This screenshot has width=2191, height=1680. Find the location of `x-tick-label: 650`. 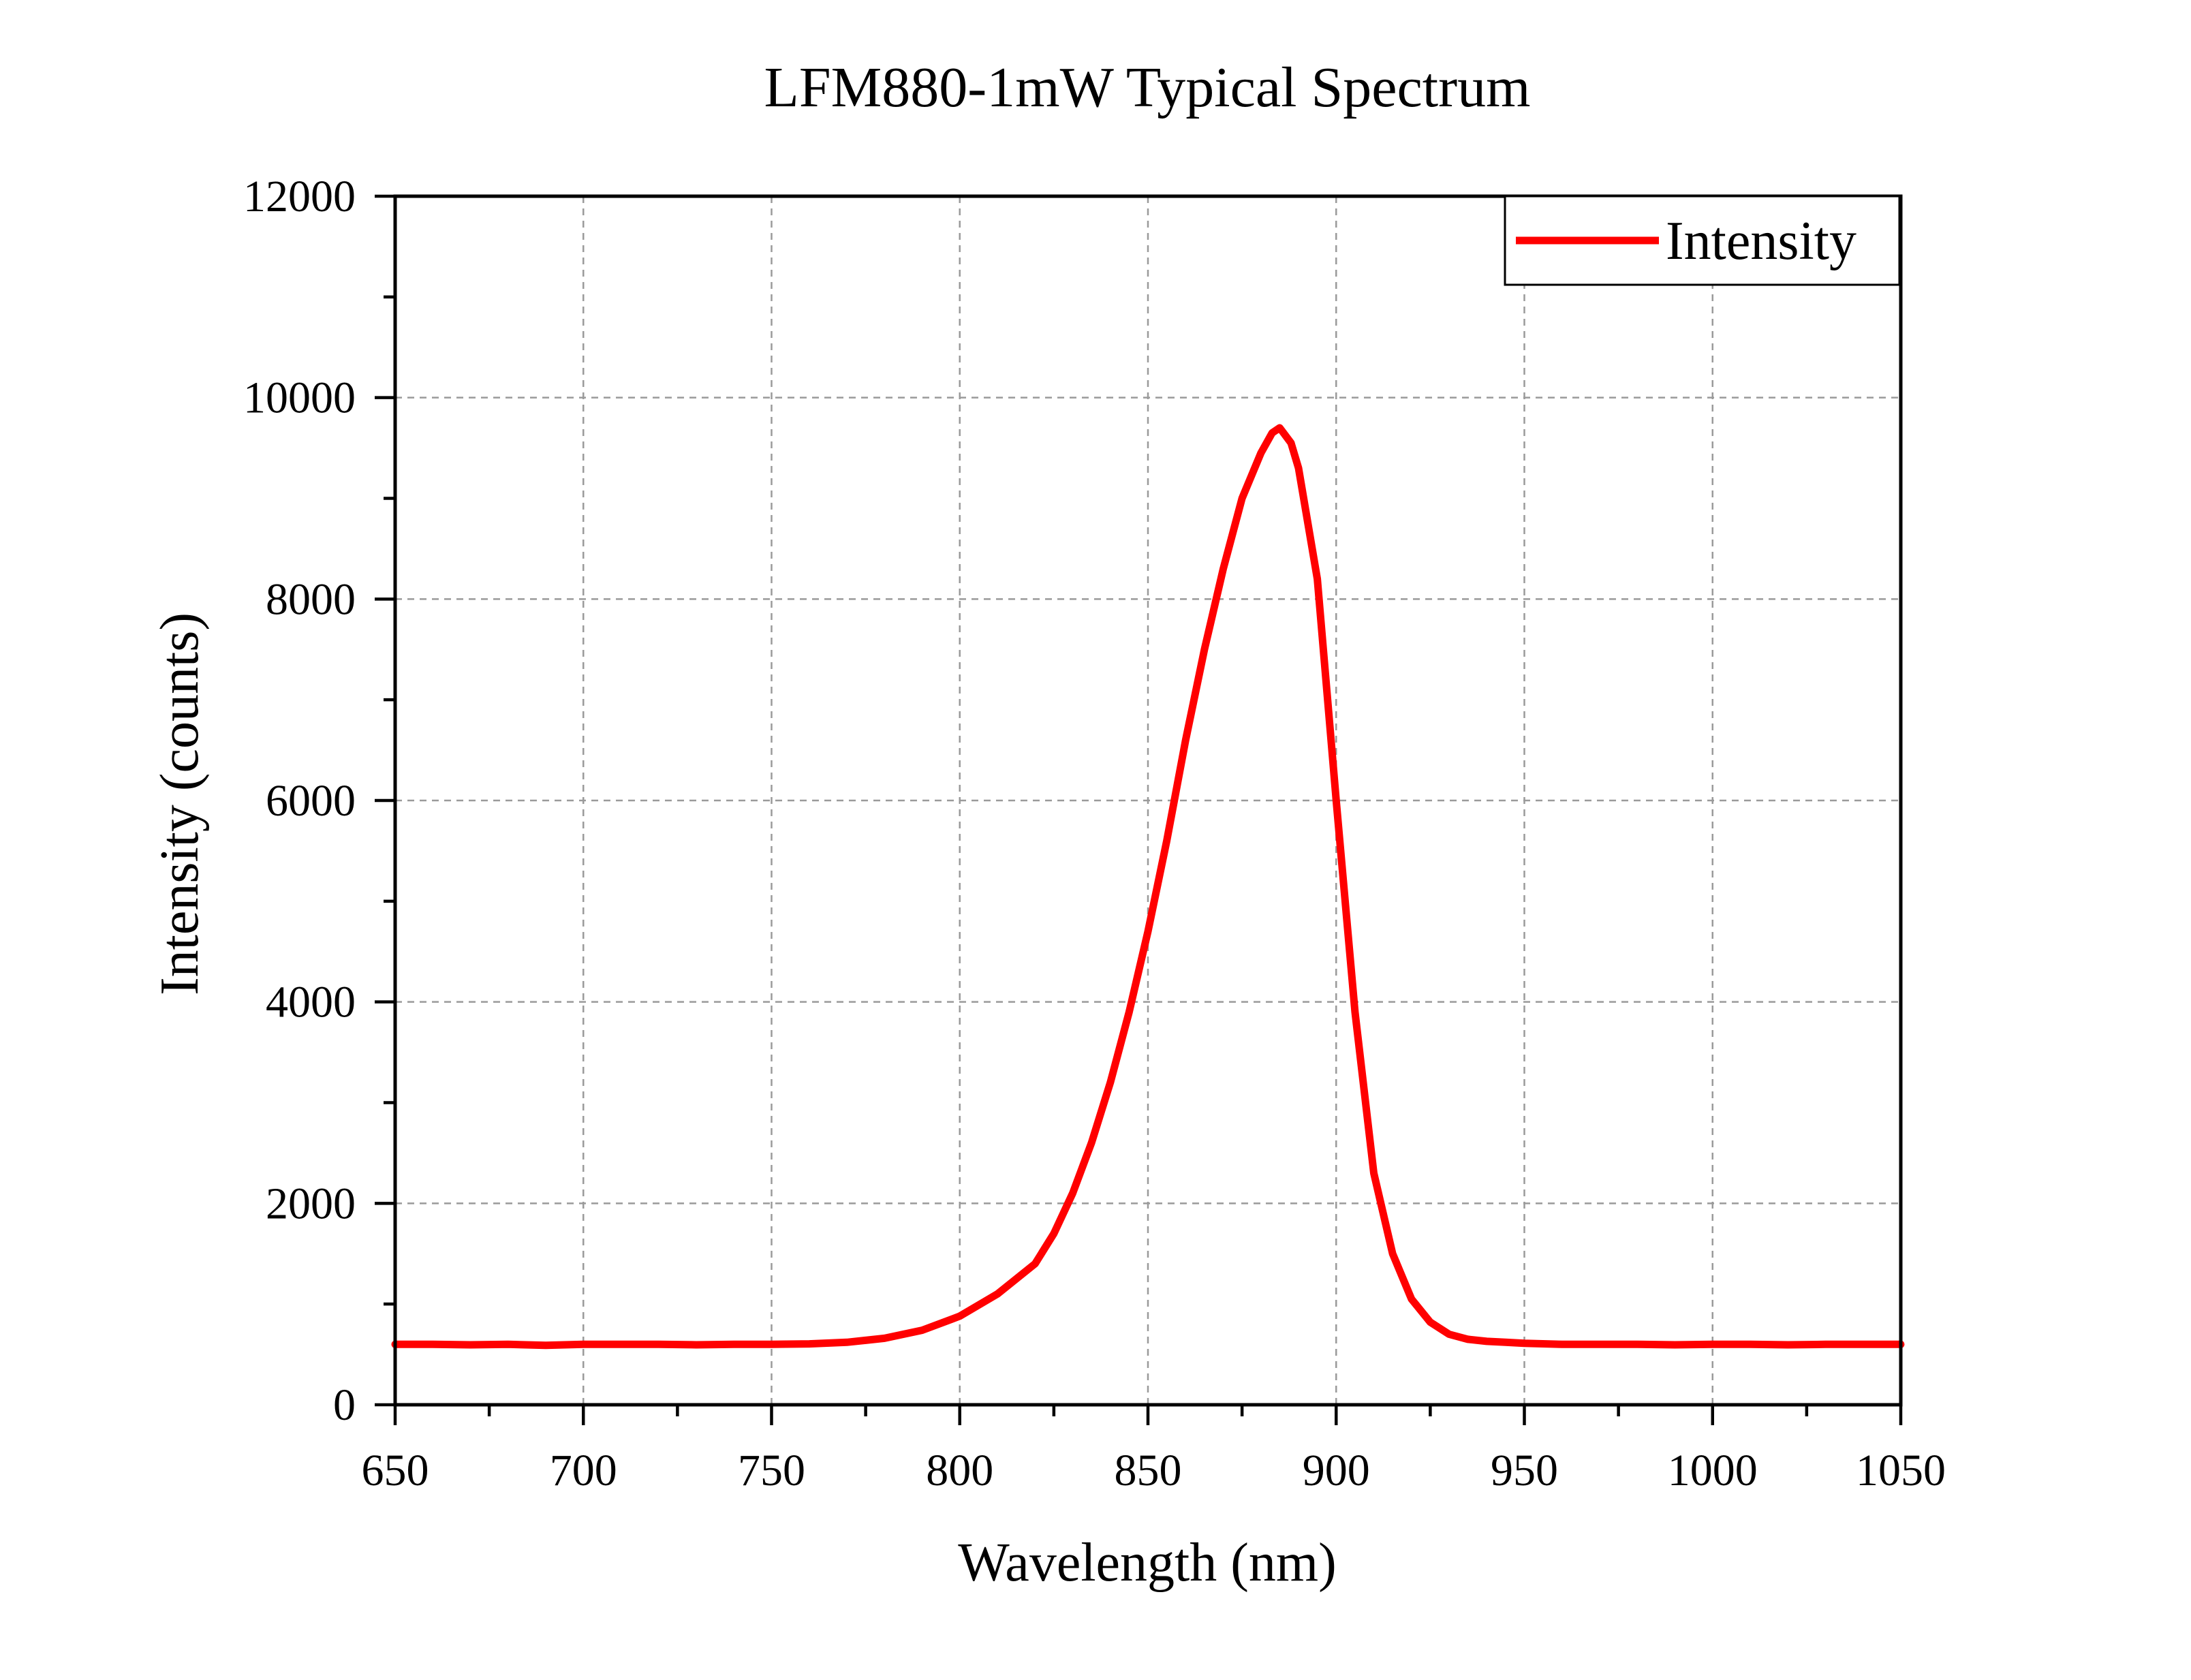

x-tick-label: 650 is located at coordinates (395, 1470).